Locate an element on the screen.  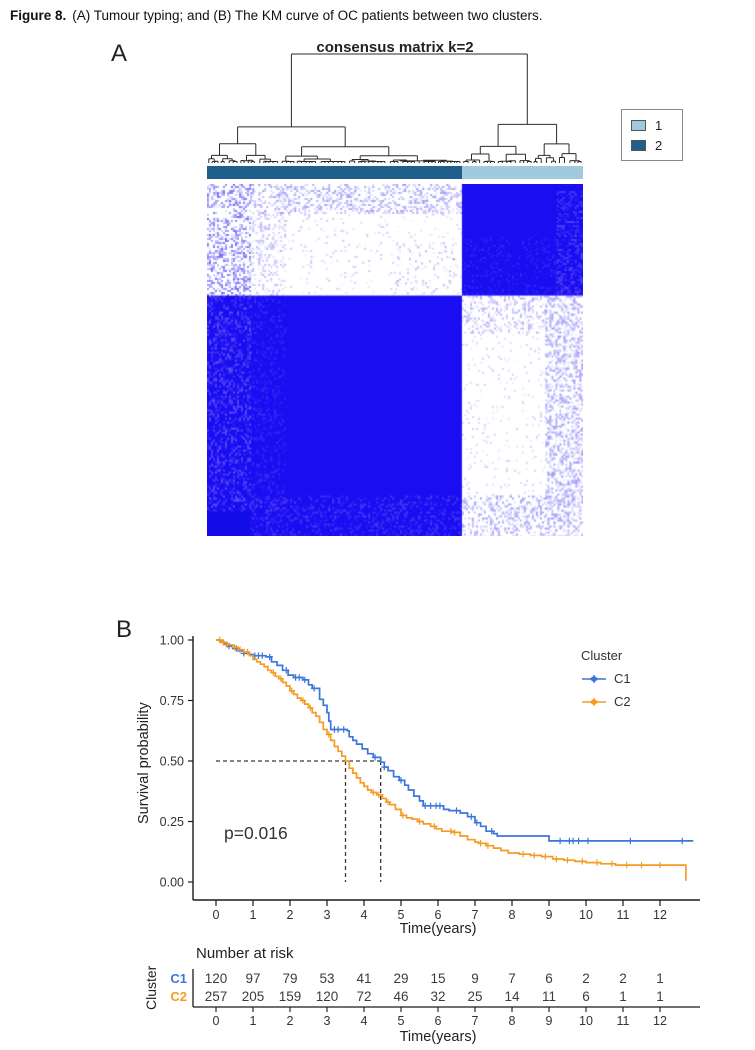
y-tick-label: 0.00 is located at coordinates (172, 883).